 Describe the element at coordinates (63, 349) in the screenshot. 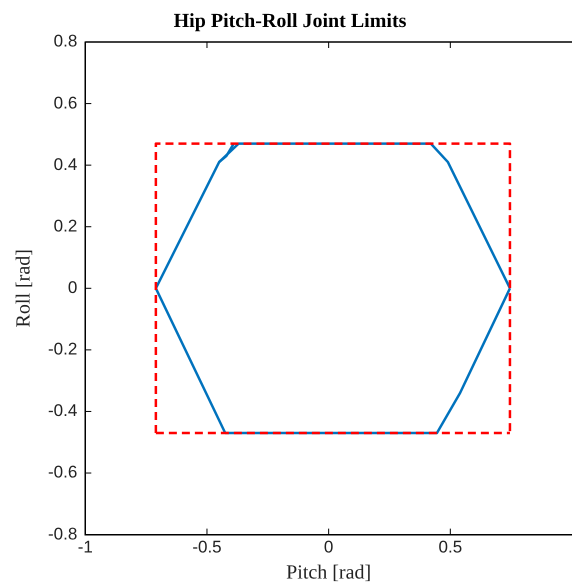

I see `y-tick-label: -0.2` at that location.